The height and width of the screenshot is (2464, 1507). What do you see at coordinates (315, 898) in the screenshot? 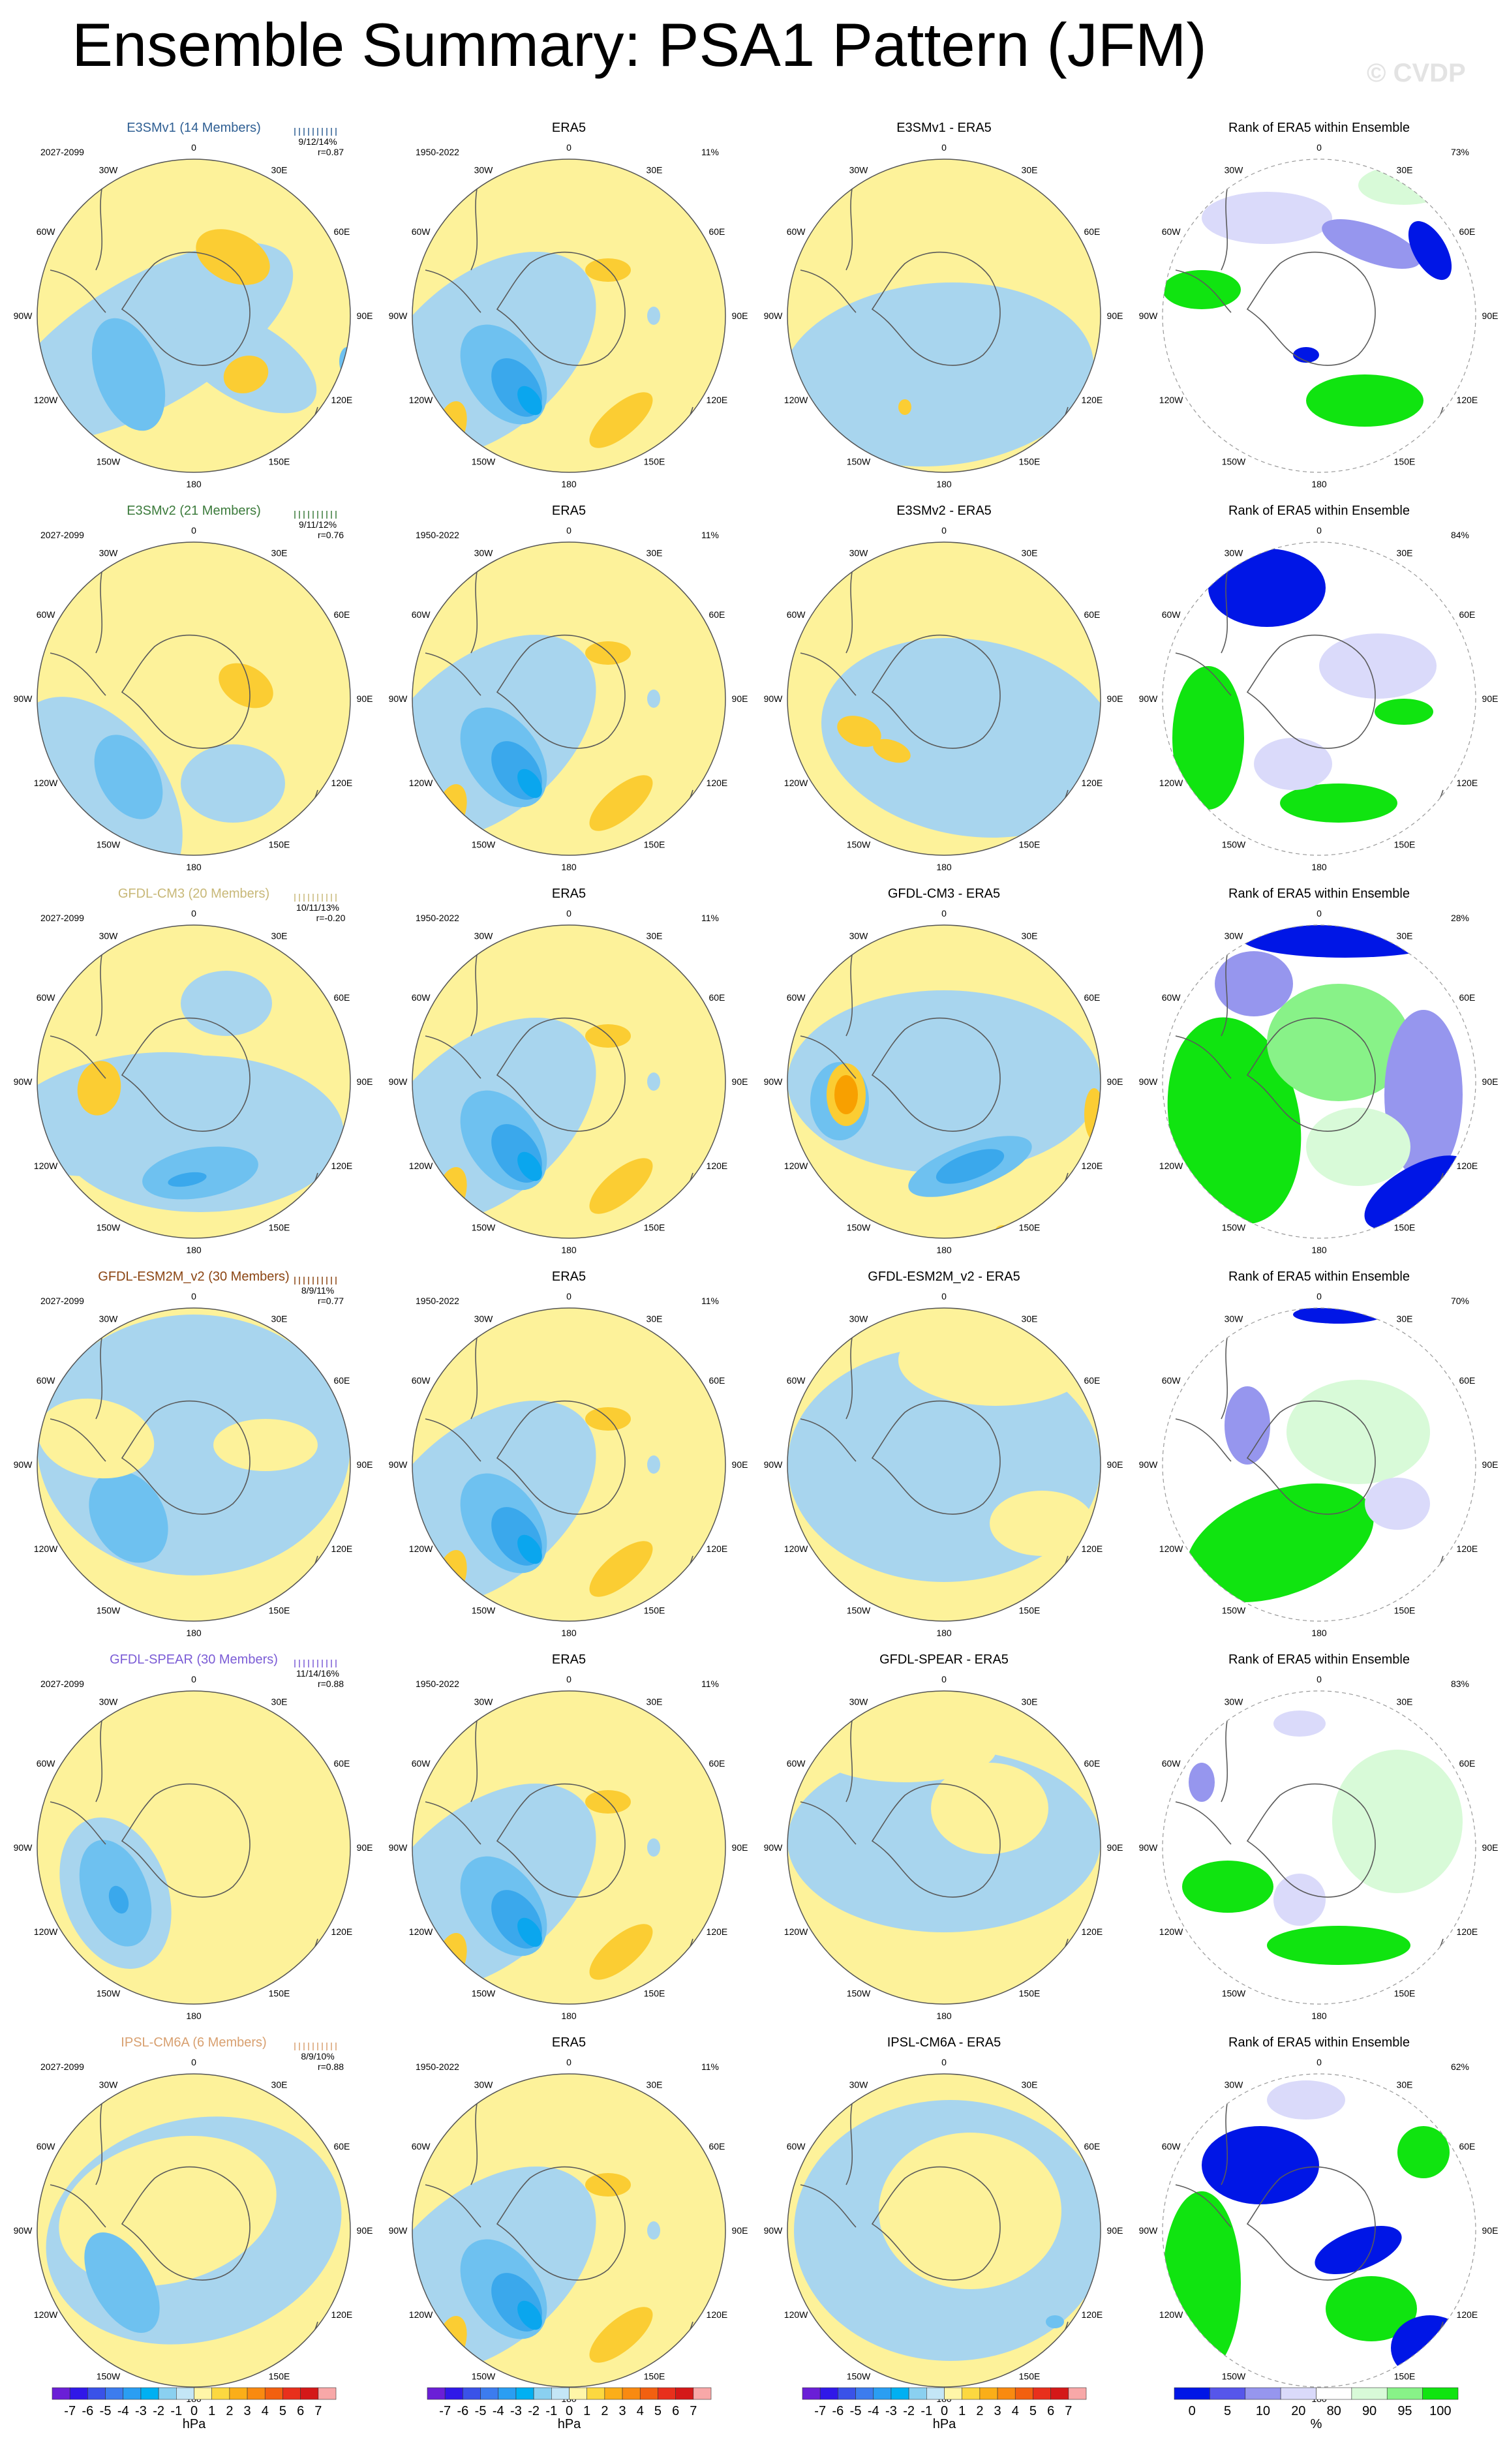
I see `member-ticks` at bounding box center [315, 898].